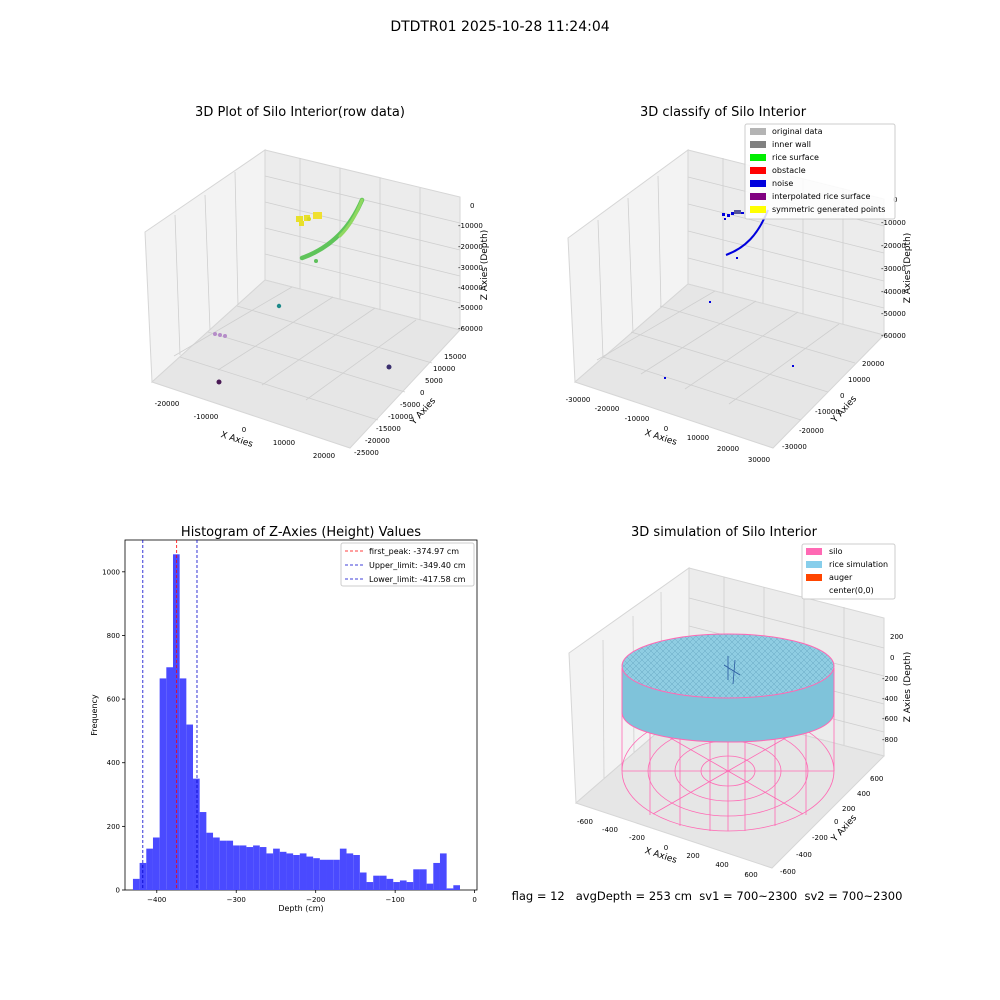 The width and height of the screenshot is (1000, 1000). I want to click on x-tick-label: 600, so click(750, 875).